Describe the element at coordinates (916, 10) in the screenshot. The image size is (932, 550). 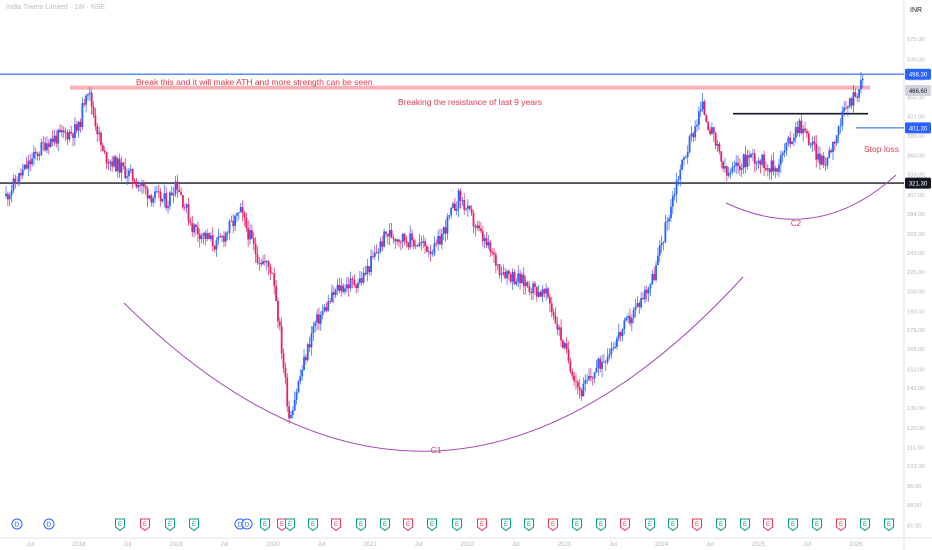
I see `currency-label: INR` at that location.